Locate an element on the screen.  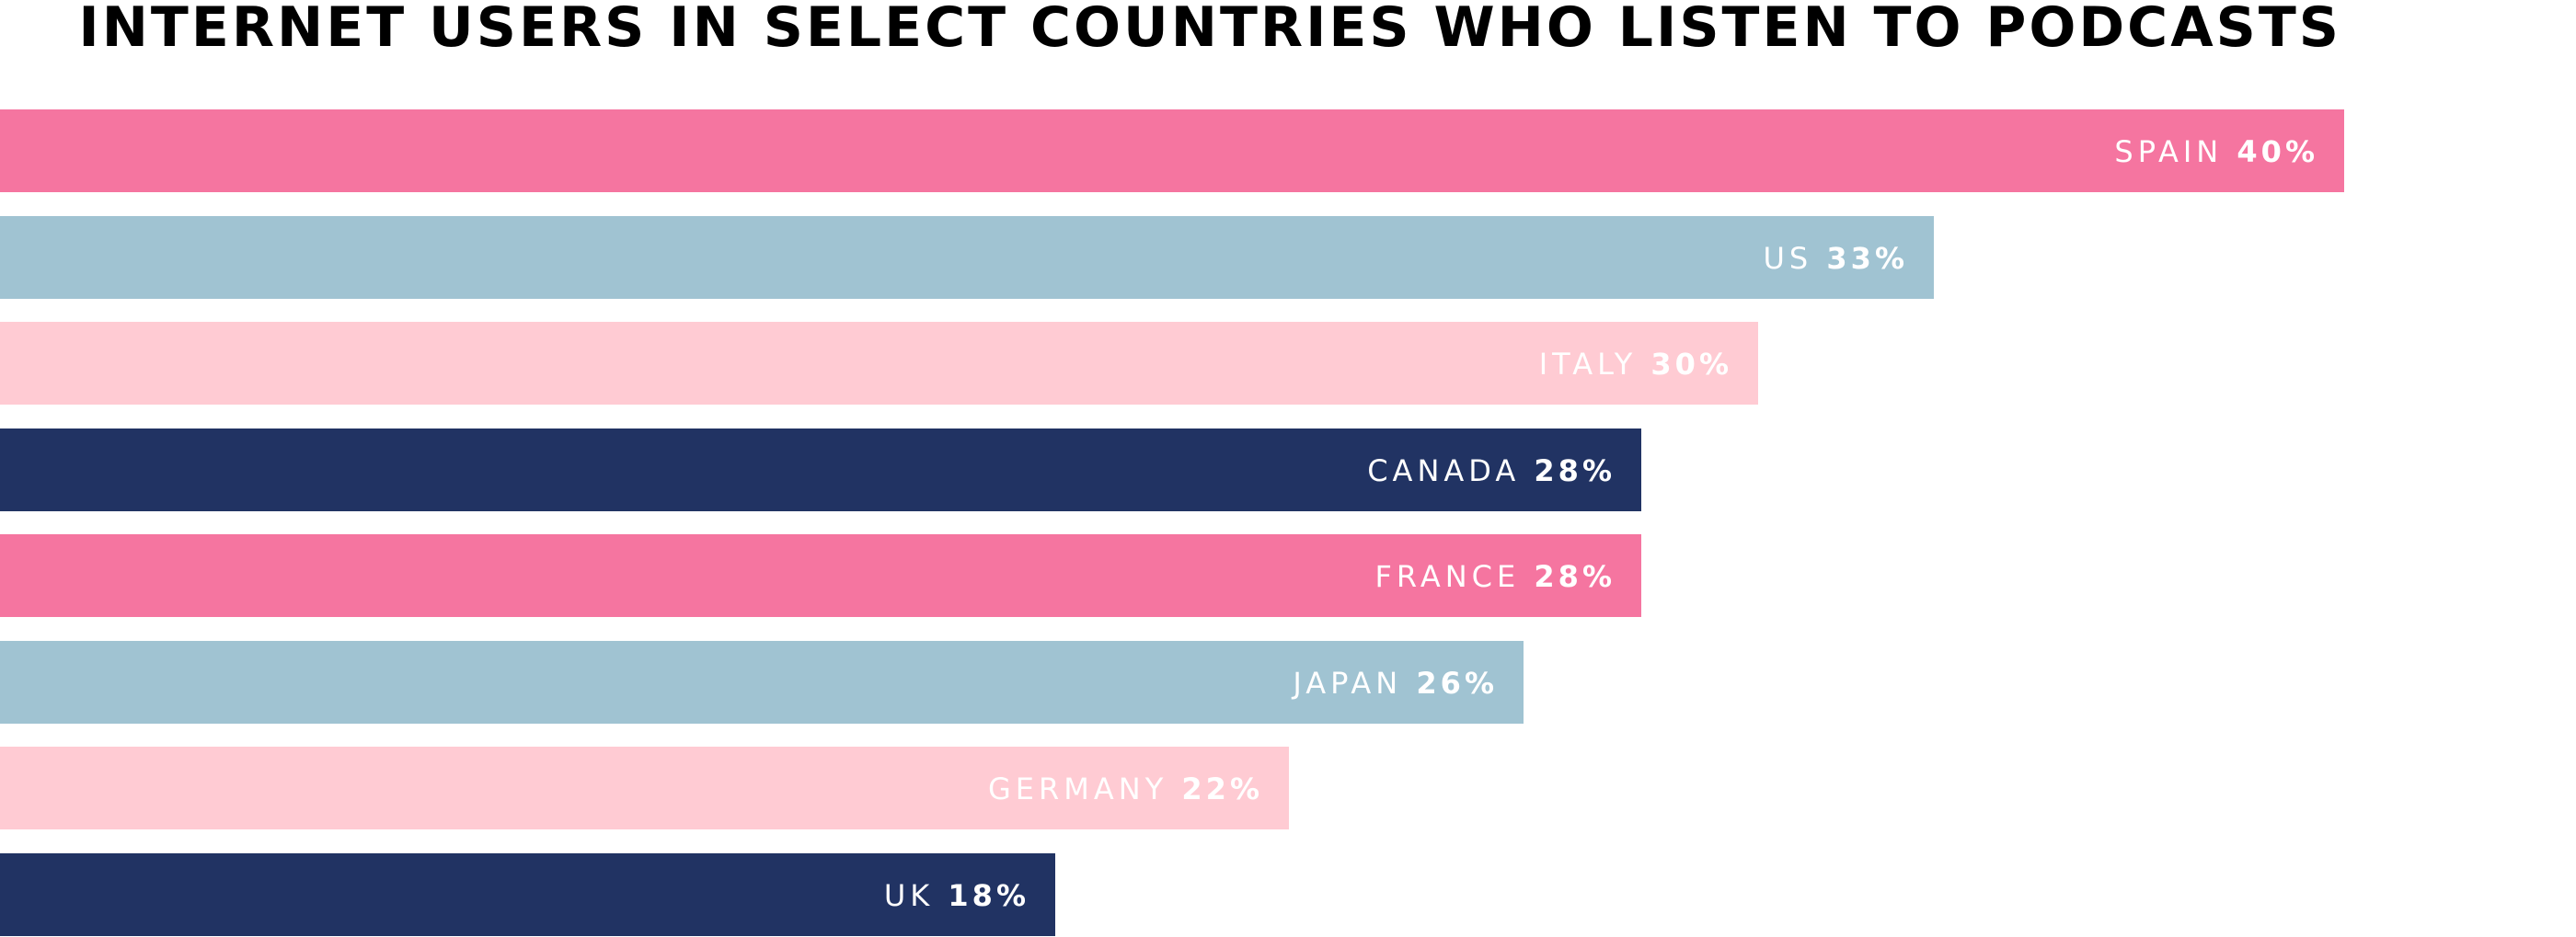
category-label: ITALY is located at coordinates (1595, 364).